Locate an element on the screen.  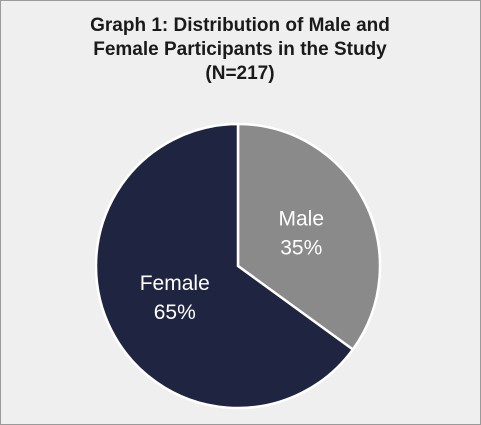
title-line: Female Participants in the Study is located at coordinates (240, 49).